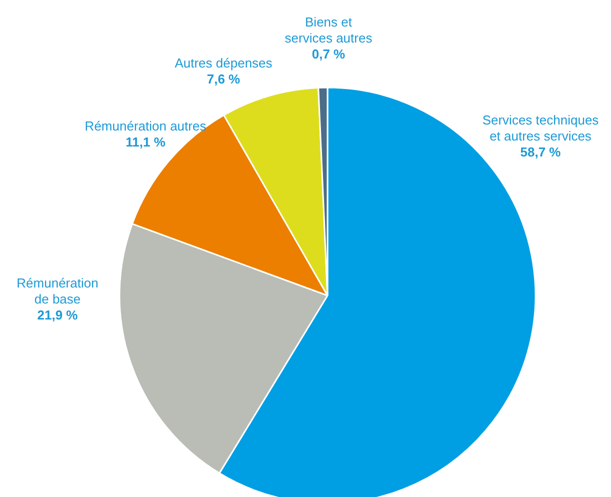  What do you see at coordinates (541, 128) in the screenshot?
I see `slice-label: Services techniques et autres services` at bounding box center [541, 128].